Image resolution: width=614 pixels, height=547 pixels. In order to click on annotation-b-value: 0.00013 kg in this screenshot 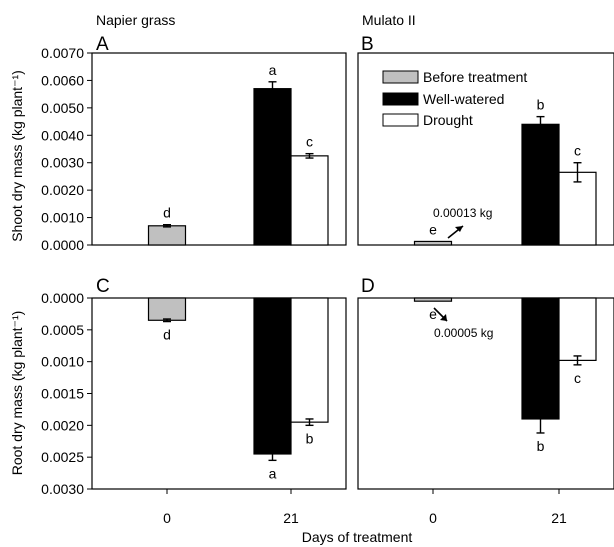, I will do `click(462, 213)`.